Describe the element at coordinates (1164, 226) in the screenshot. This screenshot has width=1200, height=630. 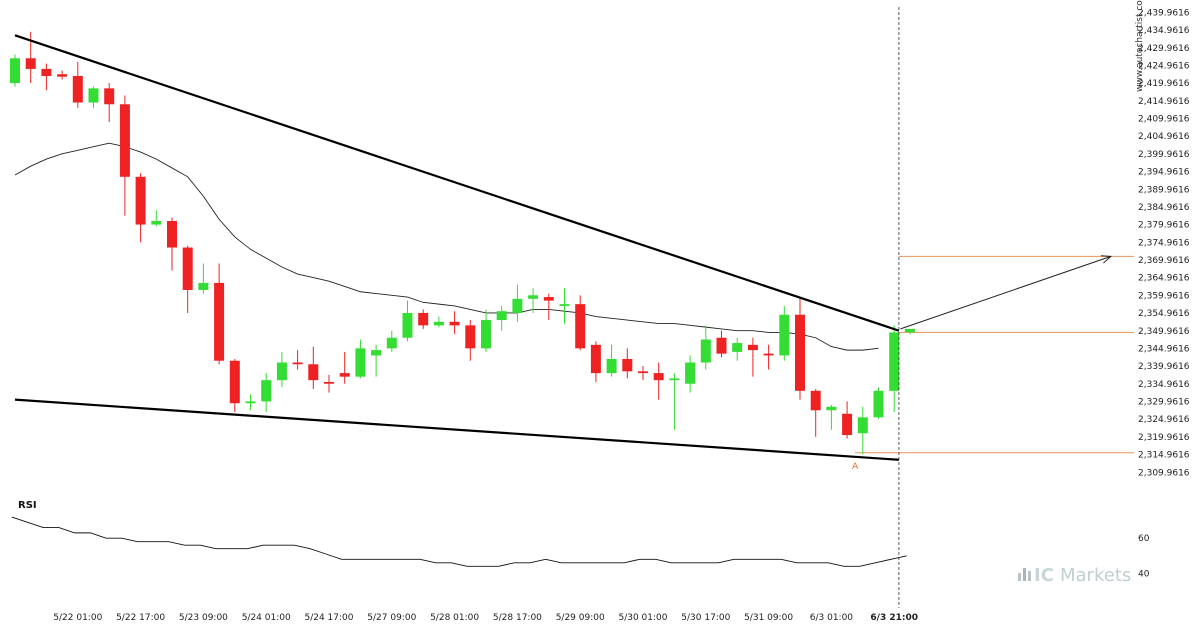
I see `y-tick-label: 2,379.9616` at that location.